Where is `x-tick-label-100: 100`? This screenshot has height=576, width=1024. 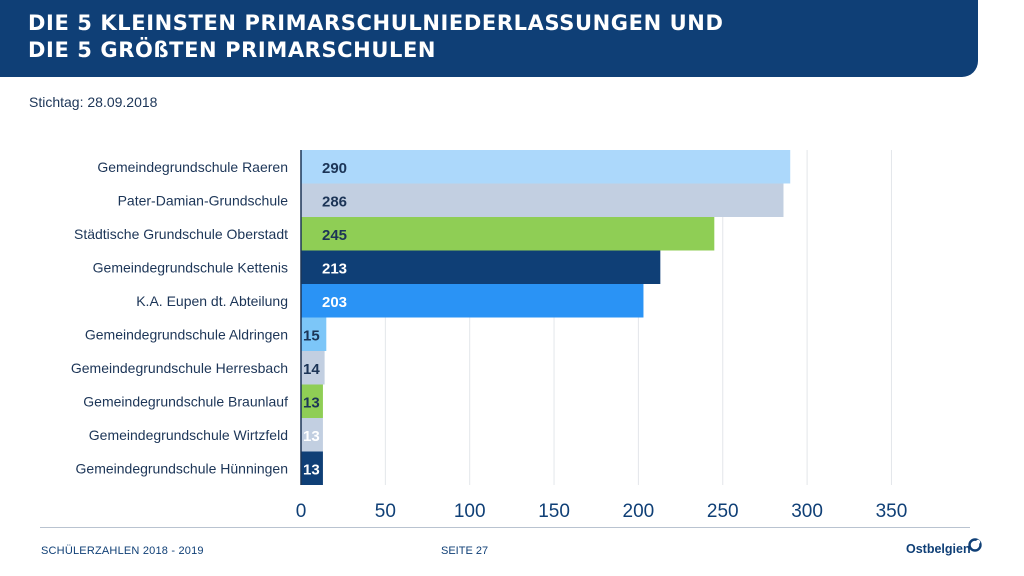
x-tick-label-100: 100 is located at coordinates (470, 511).